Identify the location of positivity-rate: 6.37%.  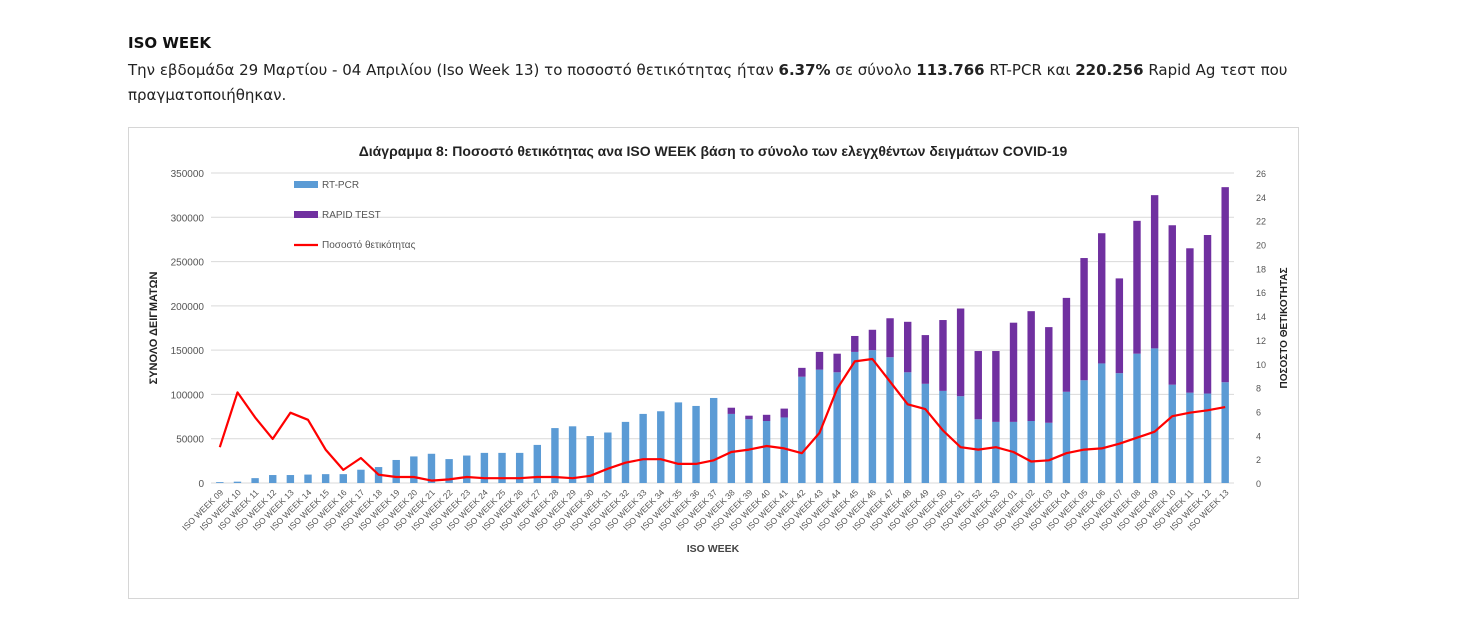
(804, 70).